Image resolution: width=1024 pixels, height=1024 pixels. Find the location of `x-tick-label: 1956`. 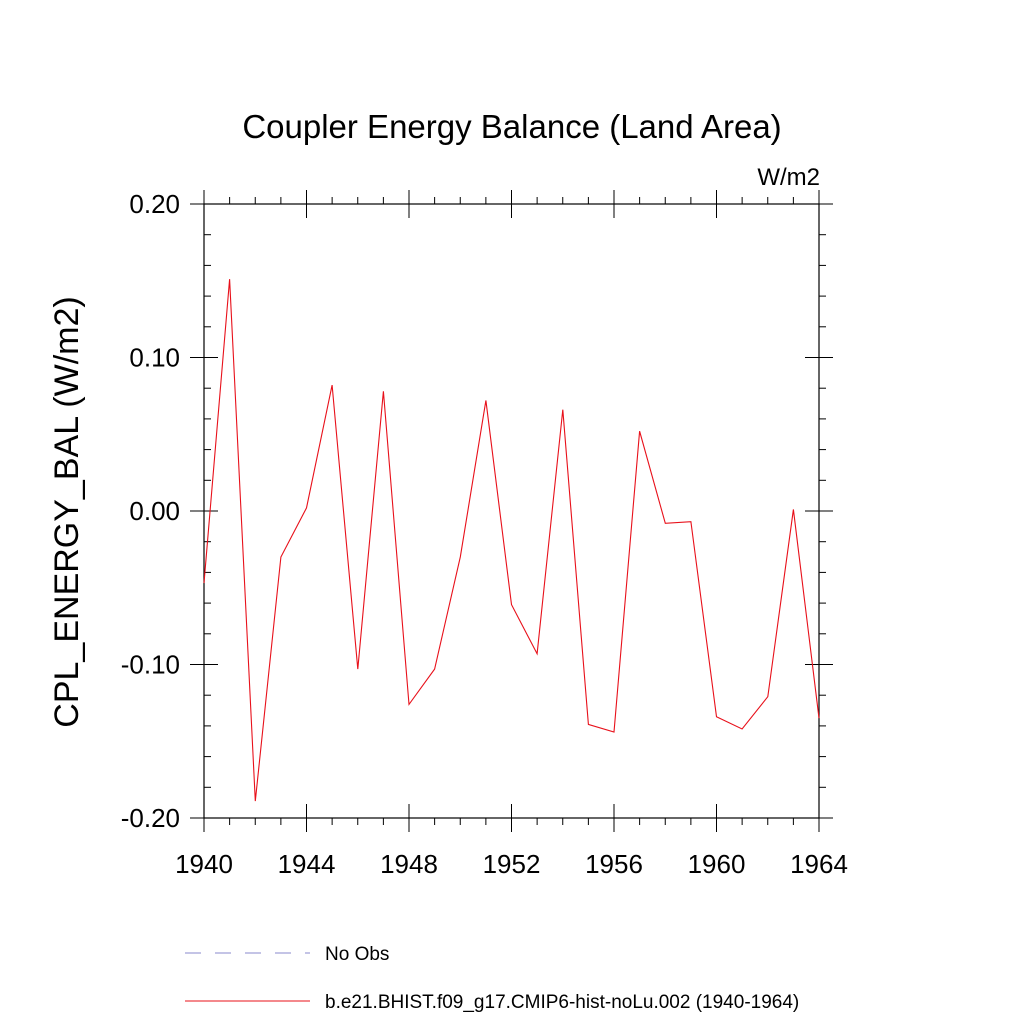

x-tick-label: 1956 is located at coordinates (614, 864).